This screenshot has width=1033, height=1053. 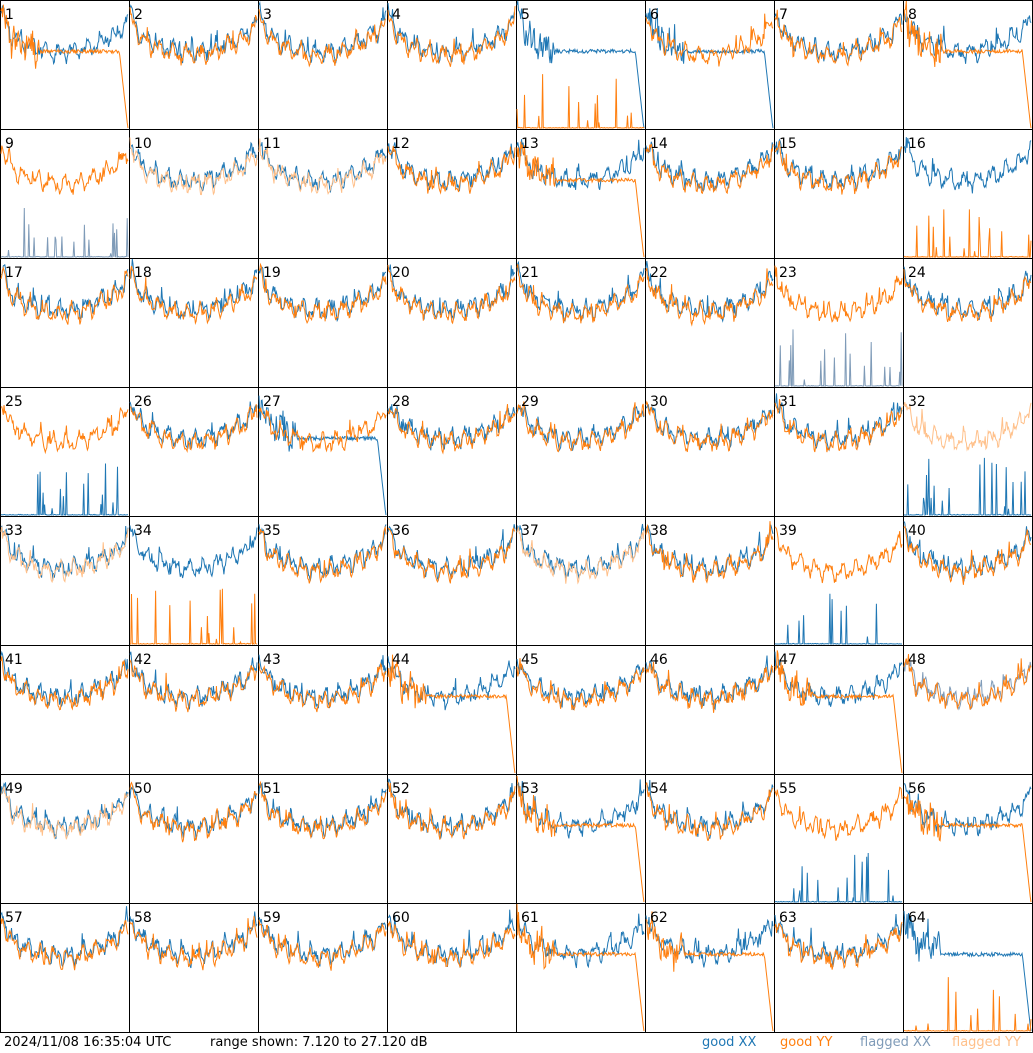 I want to click on panel-56: 56, so click(x=968, y=839).